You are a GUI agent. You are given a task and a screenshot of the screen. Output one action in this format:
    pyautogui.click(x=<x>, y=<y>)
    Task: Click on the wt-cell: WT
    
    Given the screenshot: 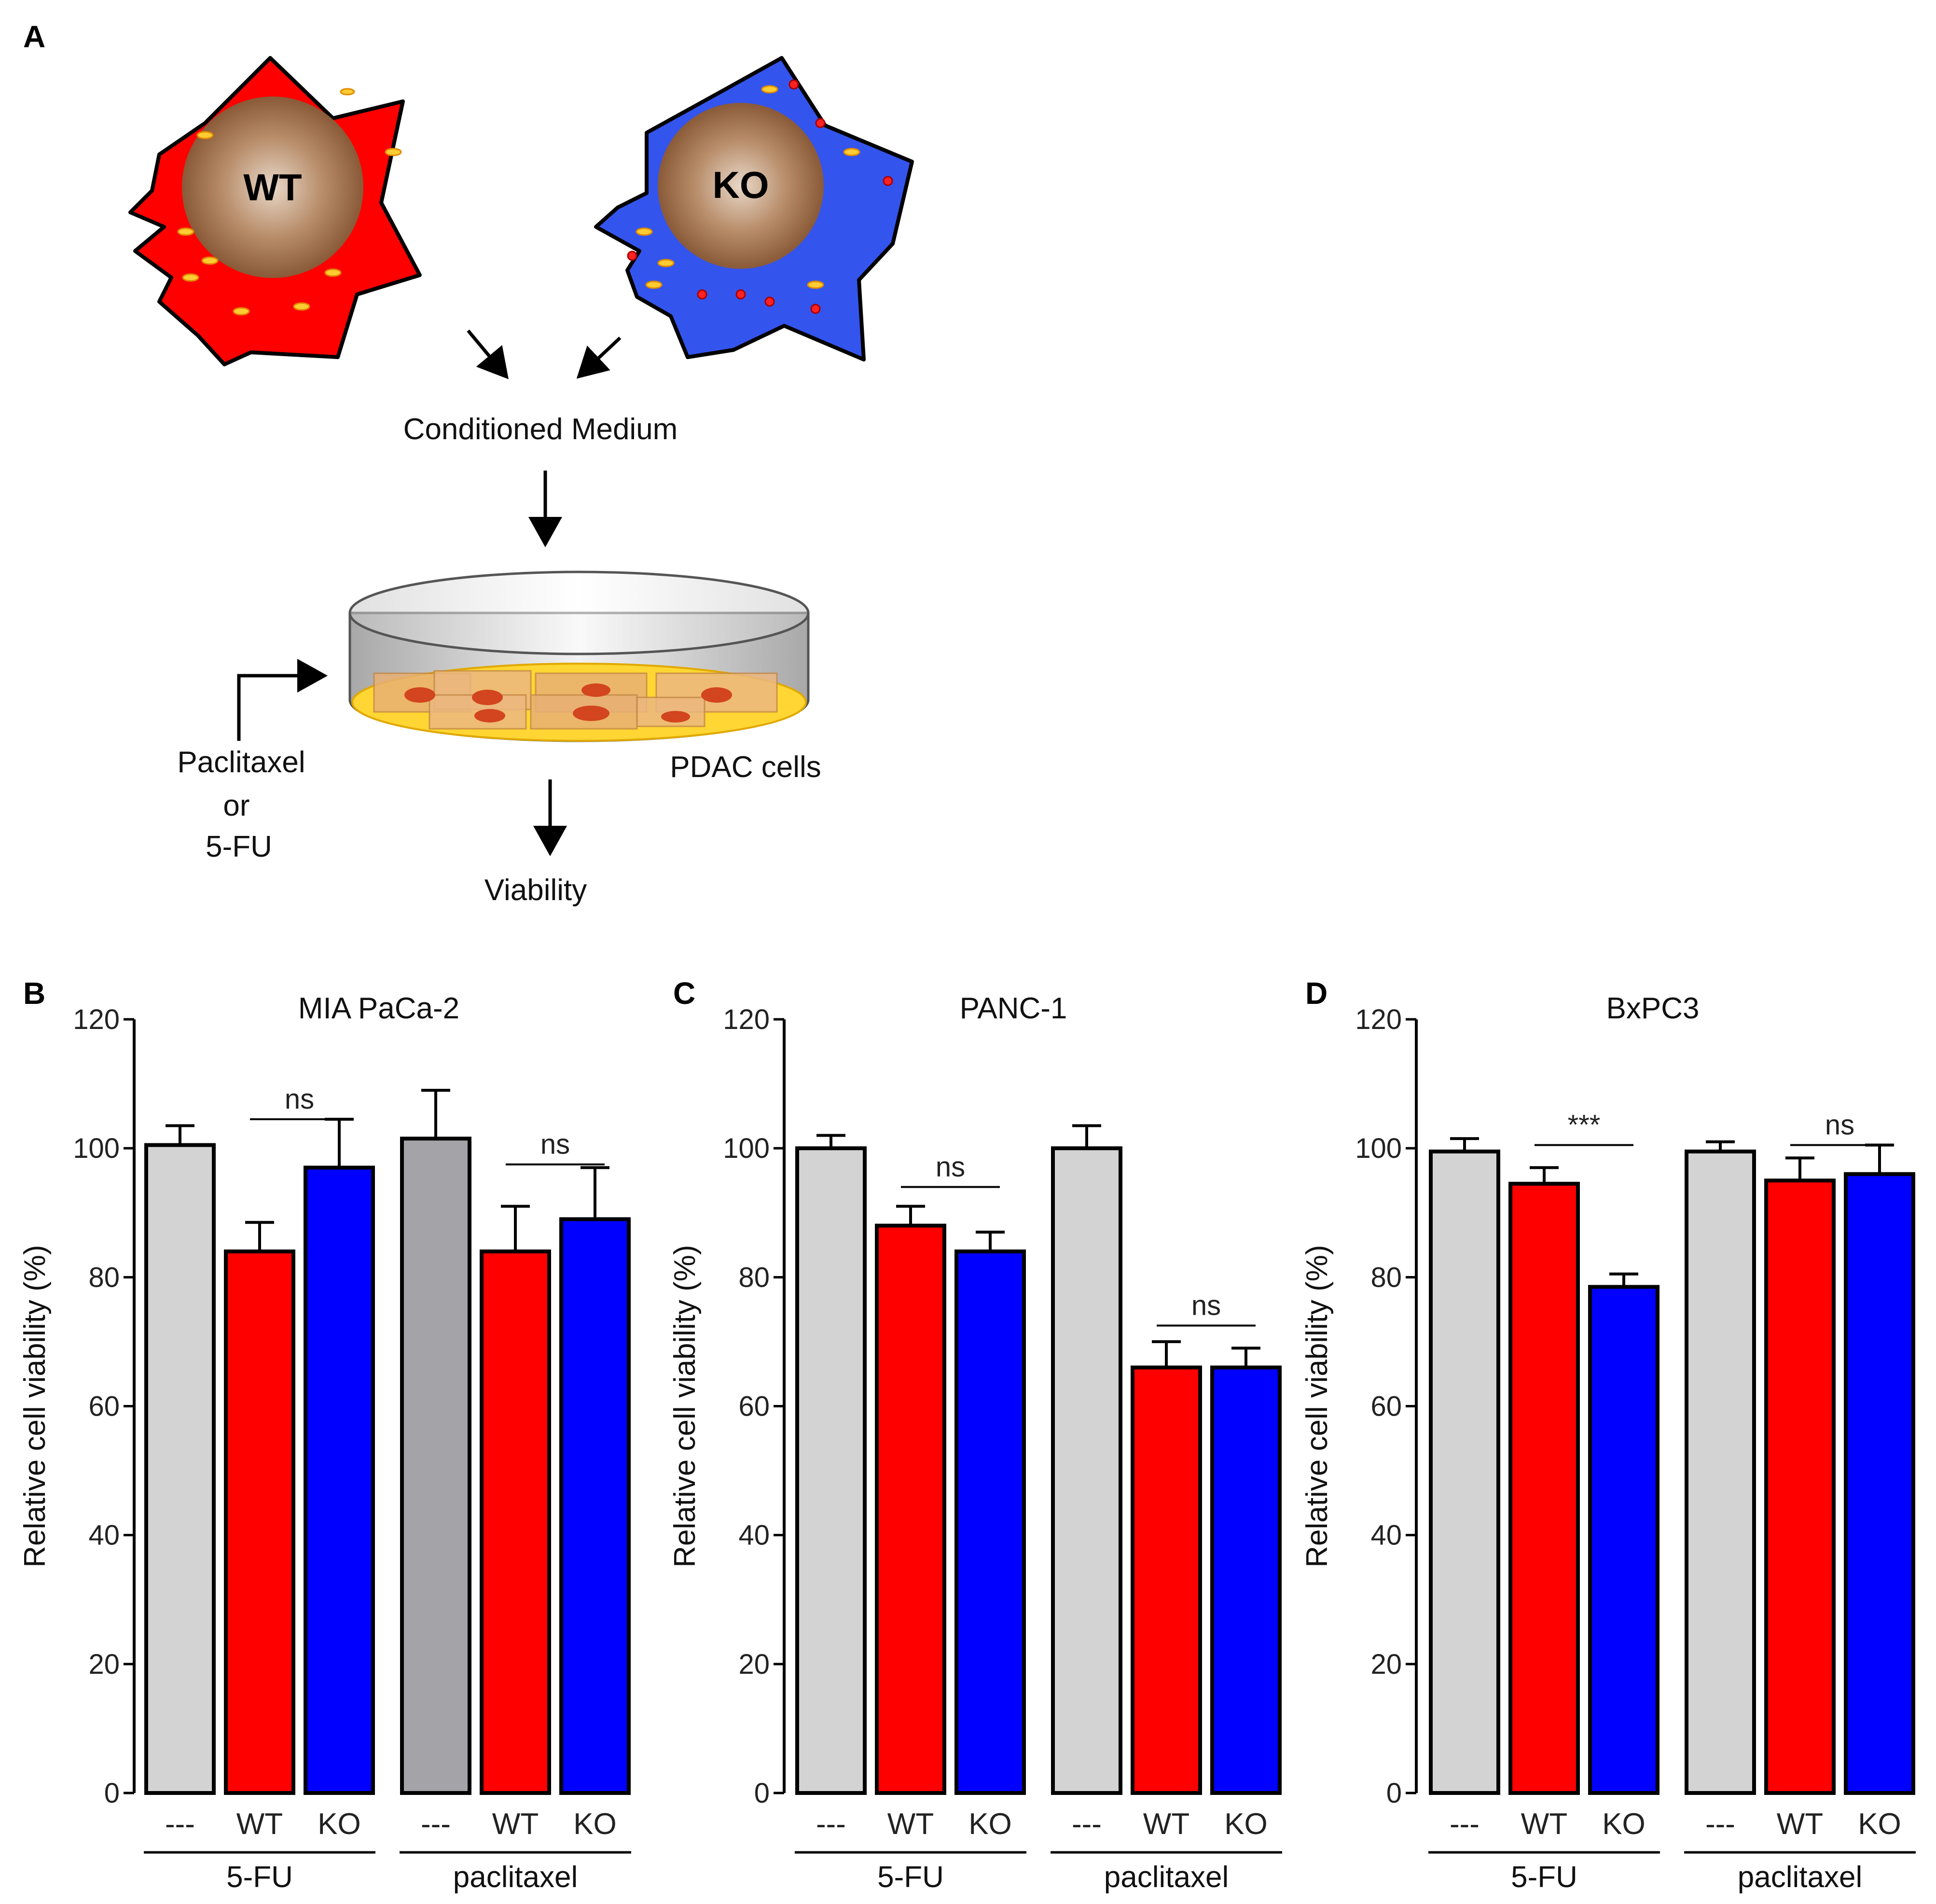 What is the action you would take?
    pyautogui.click(x=275, y=211)
    